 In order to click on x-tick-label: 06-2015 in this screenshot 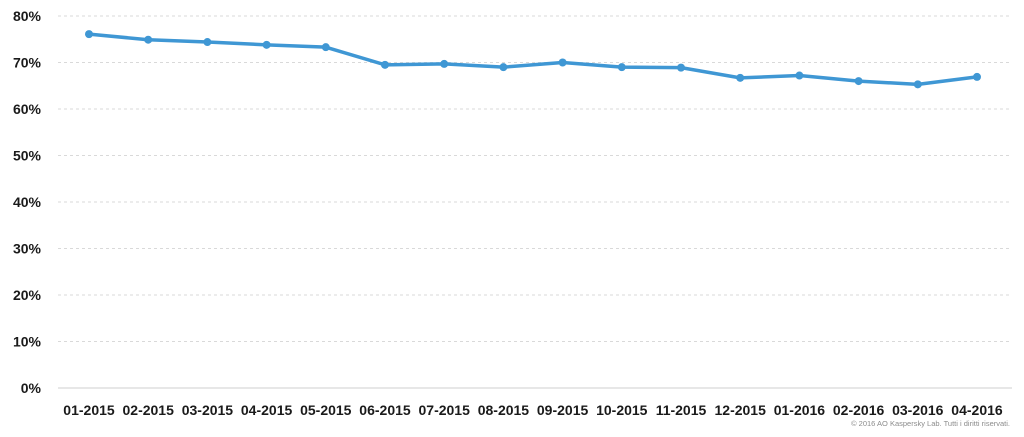, I will do `click(385, 410)`.